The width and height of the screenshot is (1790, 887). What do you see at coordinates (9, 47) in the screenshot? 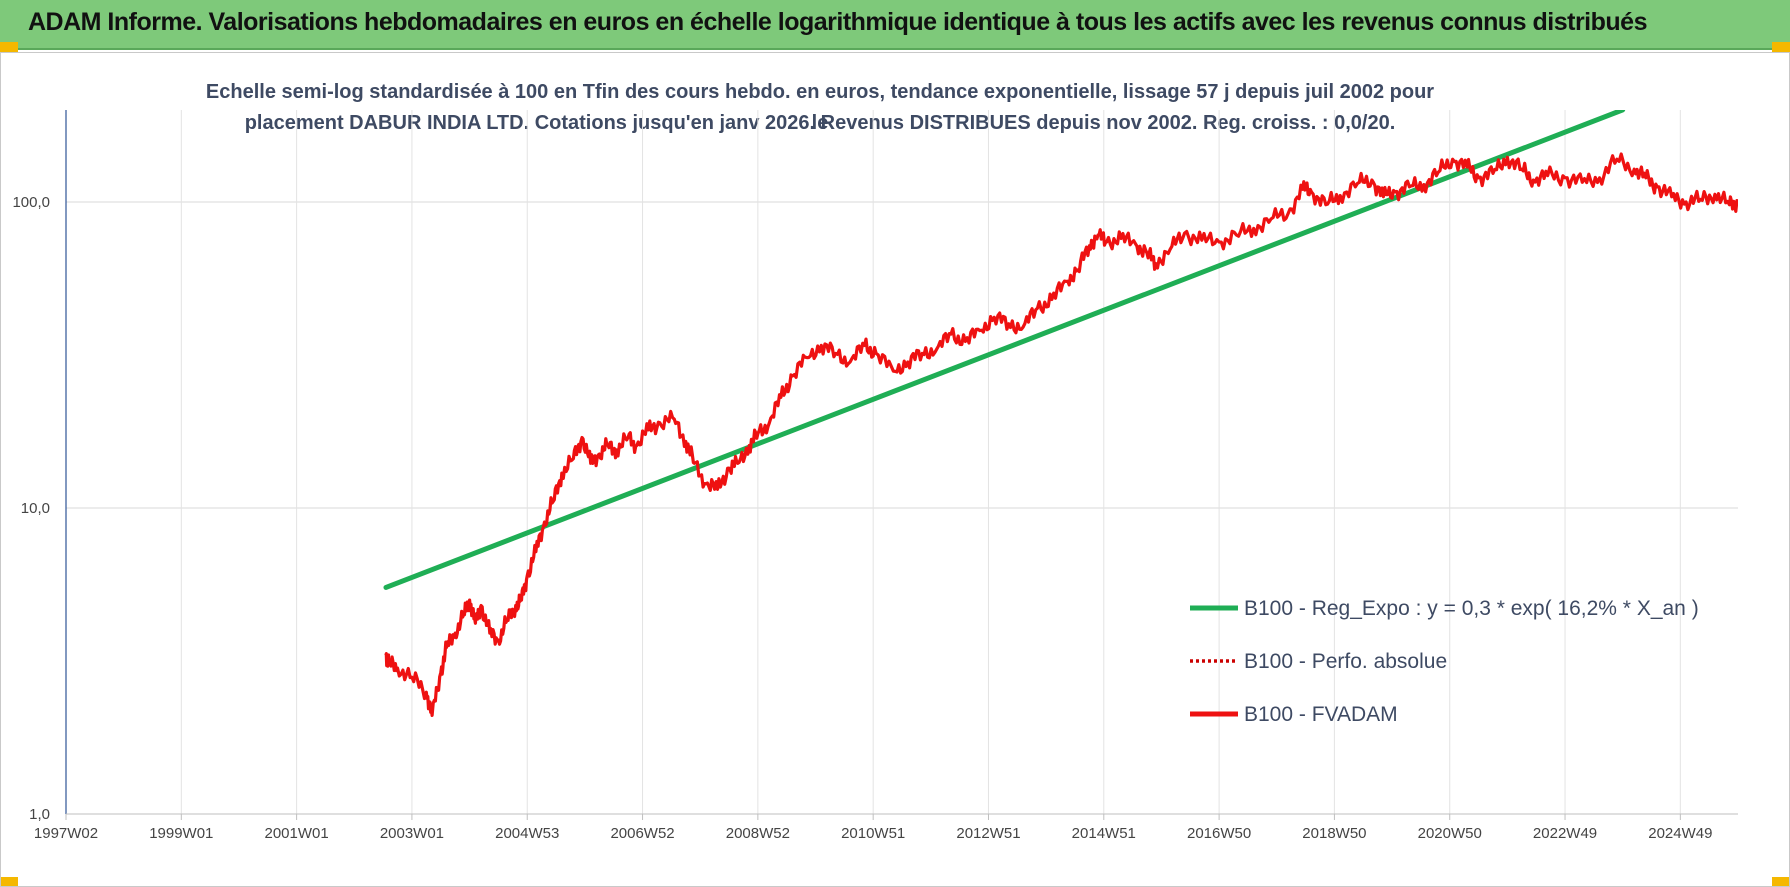
I see `corner-marker-top-left` at bounding box center [9, 47].